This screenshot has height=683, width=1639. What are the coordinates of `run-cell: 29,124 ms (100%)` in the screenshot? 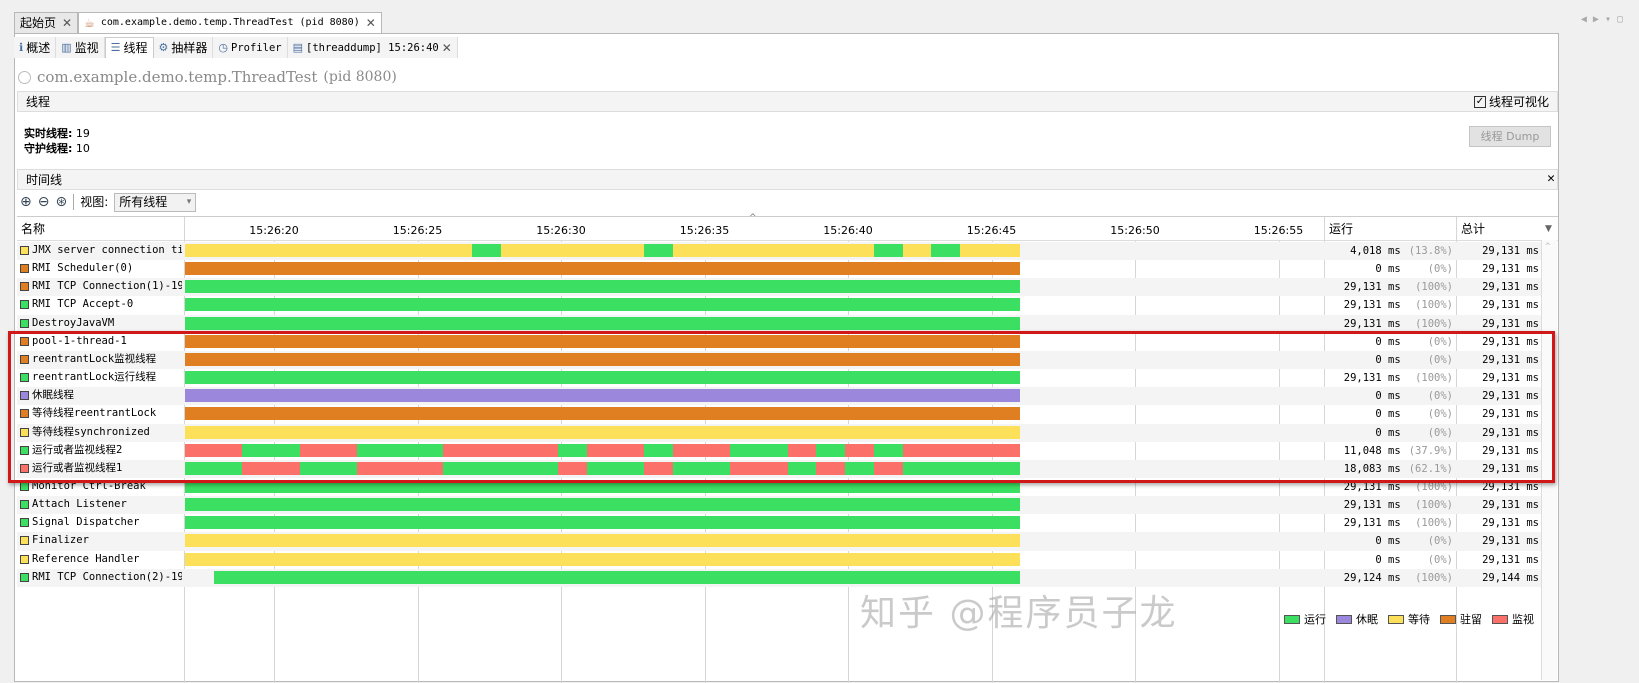 It's located at (1391, 578).